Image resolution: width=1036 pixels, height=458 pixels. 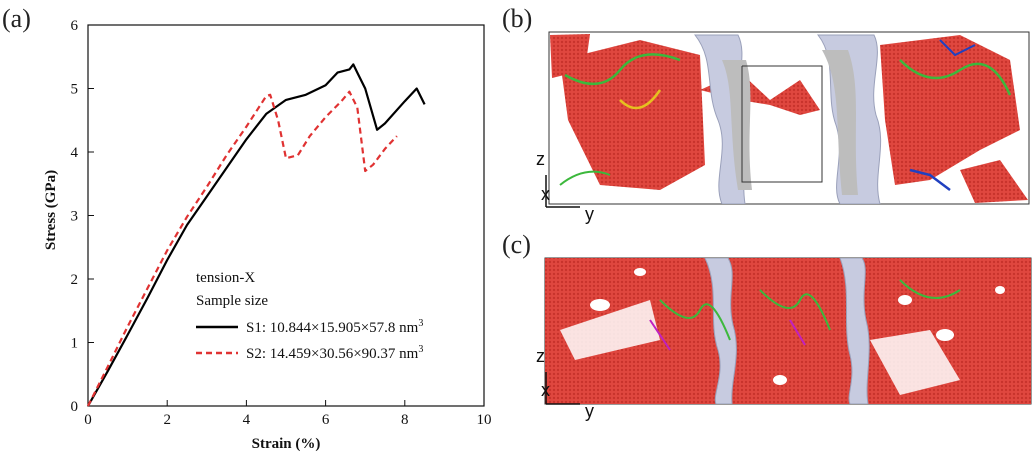 I want to click on legend-title-1: tension-X, so click(x=225, y=278).